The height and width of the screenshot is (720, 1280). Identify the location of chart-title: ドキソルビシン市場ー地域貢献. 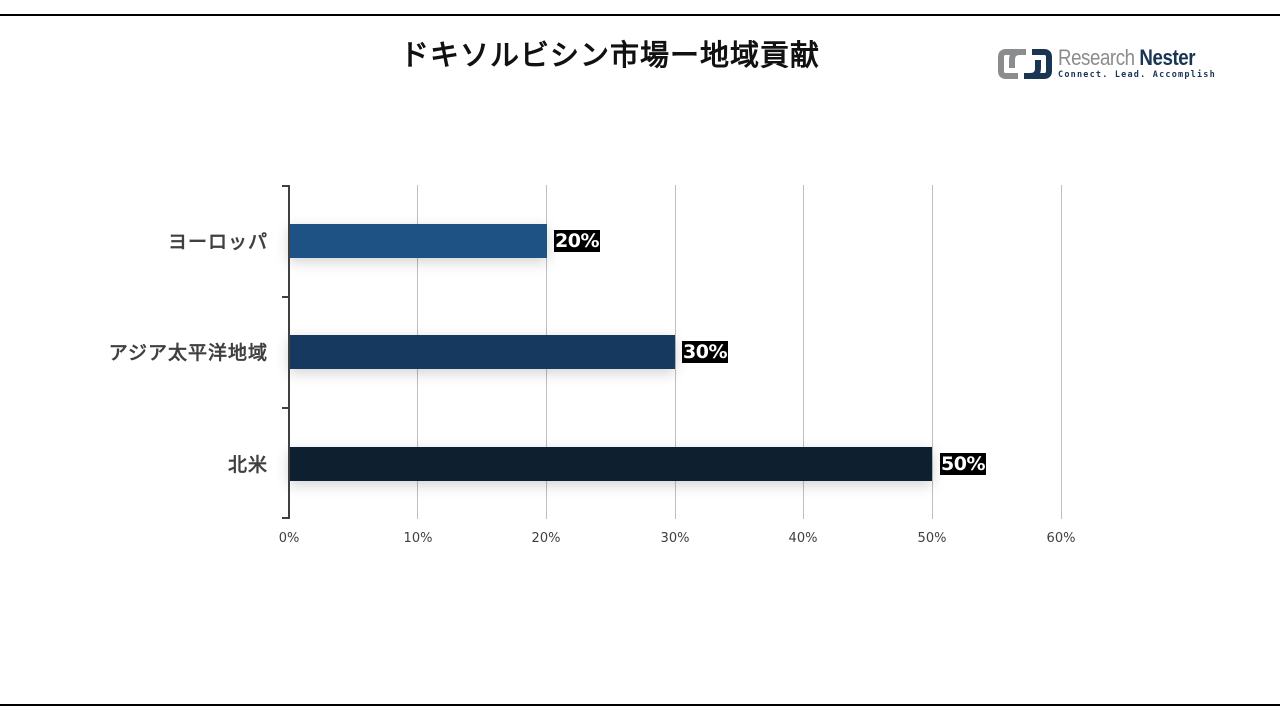
(609, 55).